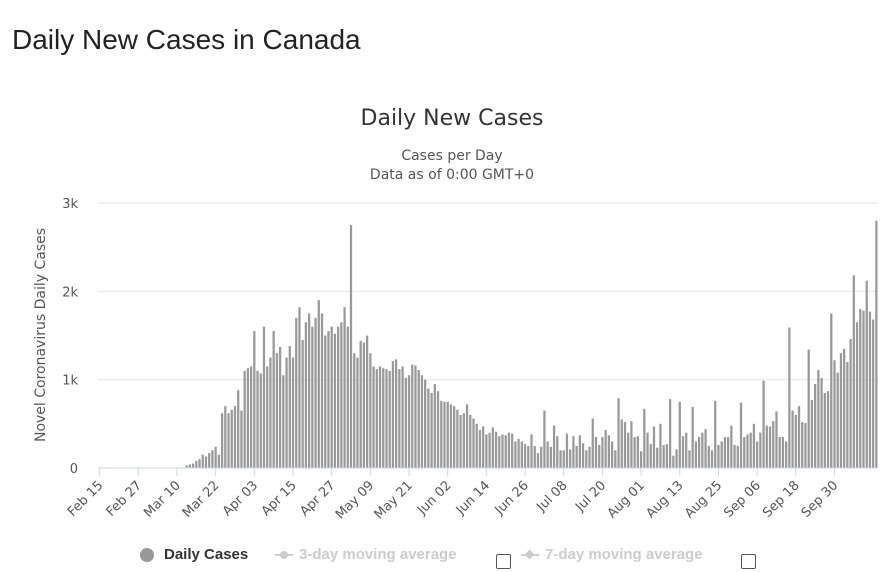  I want to click on x-tick-label: Jun 26, so click(512, 498).